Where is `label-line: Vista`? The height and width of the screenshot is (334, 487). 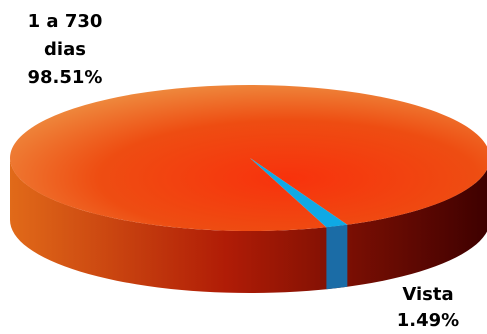 label-line: Vista is located at coordinates (427, 294).